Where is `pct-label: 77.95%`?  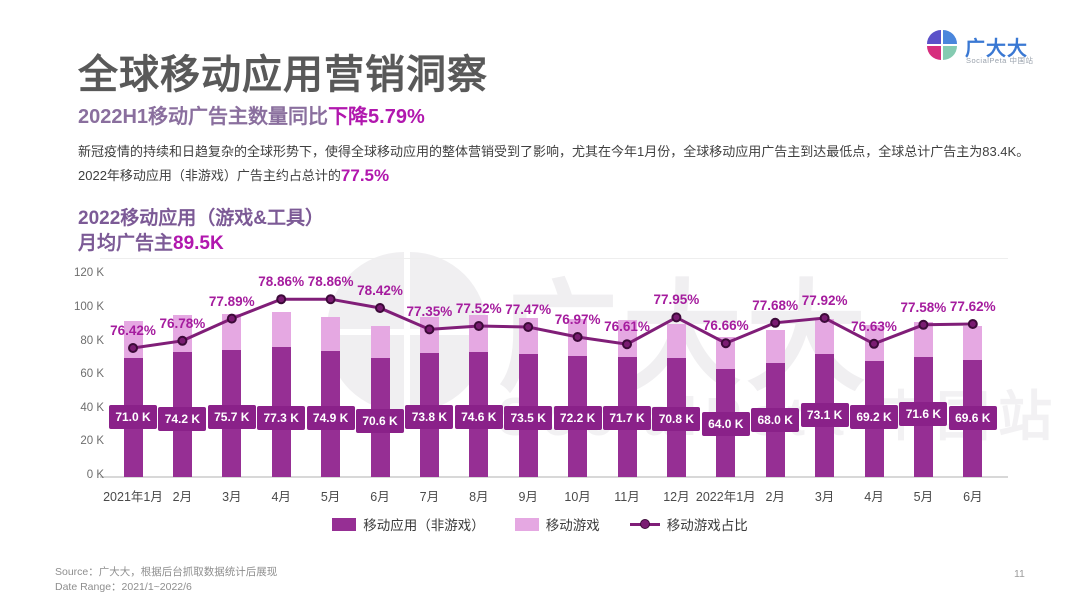
pct-label: 77.95% is located at coordinates (676, 300).